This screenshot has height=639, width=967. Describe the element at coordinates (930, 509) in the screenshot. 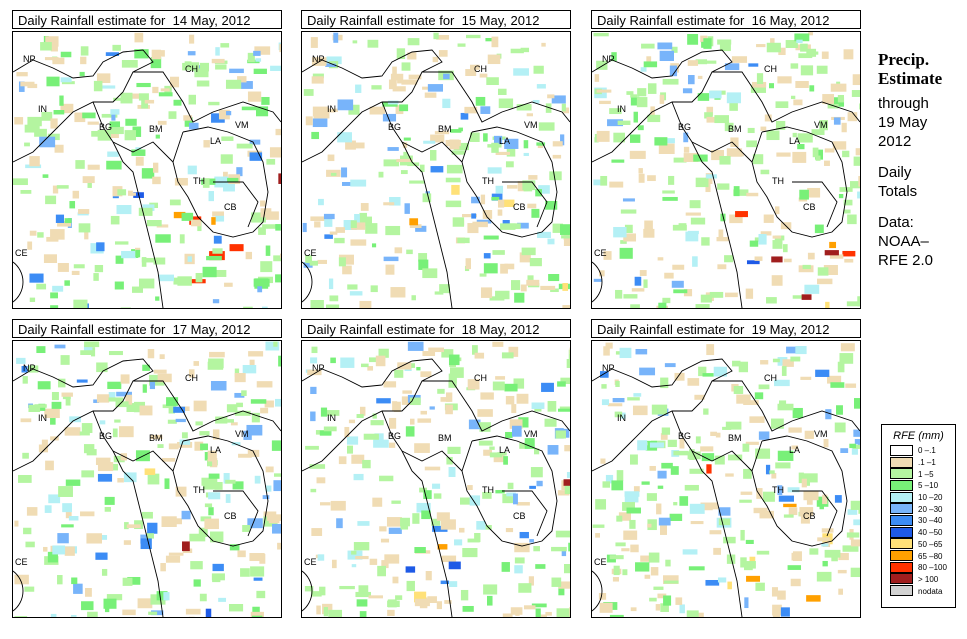

I see `legend-label: 20 –30` at that location.